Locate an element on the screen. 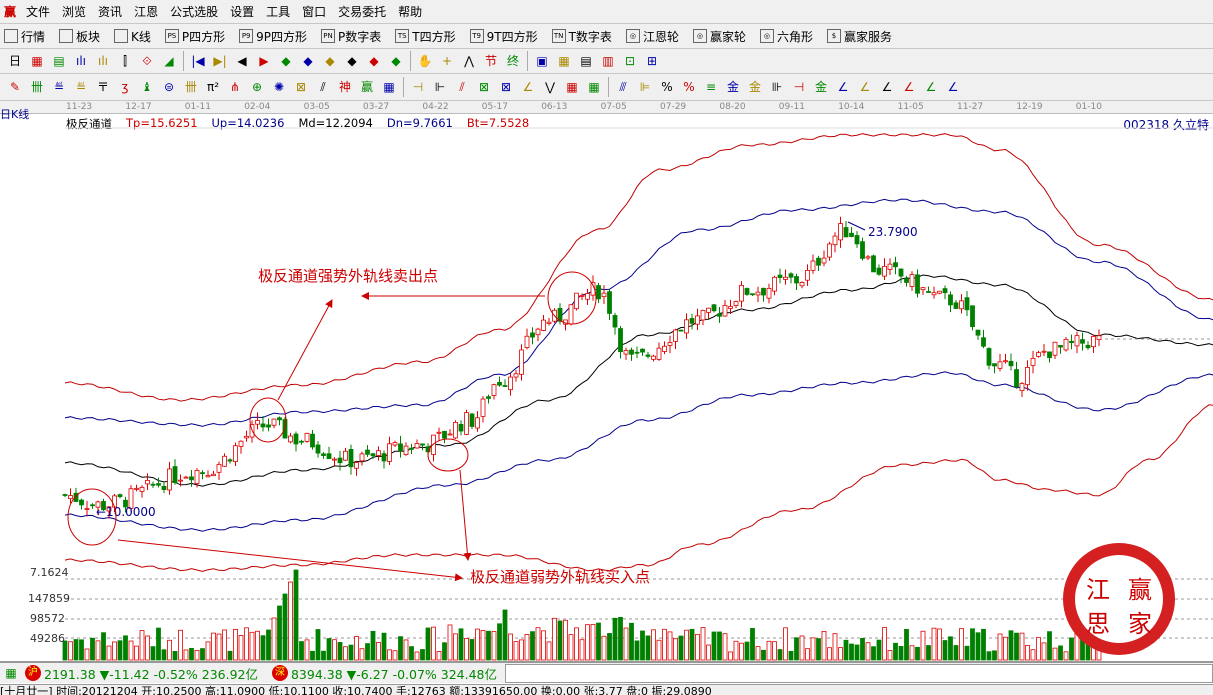  toolbar-button-hexagon: ◎ 六角形 is located at coordinates (784, 36).